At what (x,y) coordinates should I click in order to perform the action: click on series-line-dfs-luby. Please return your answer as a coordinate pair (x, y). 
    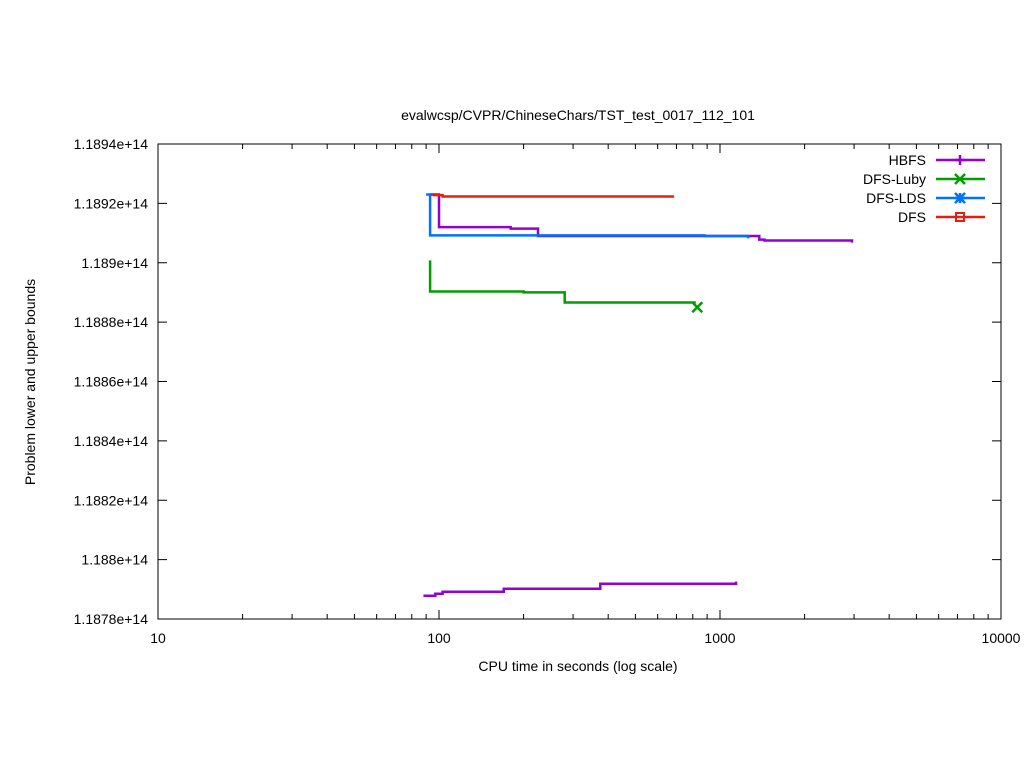
    Looking at the image, I should click on (562, 282).